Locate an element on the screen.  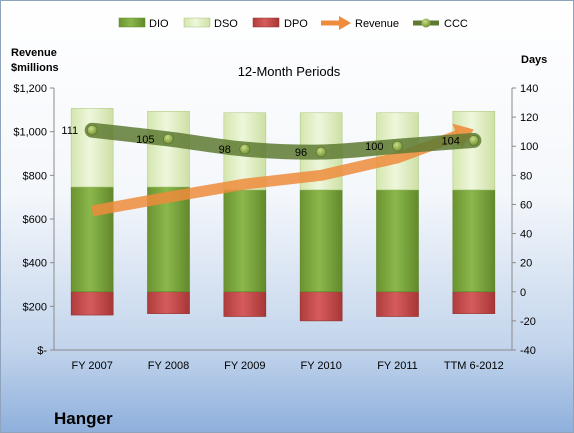
data-labels: 111 105 98 96 100 104 is located at coordinates (260, 142).